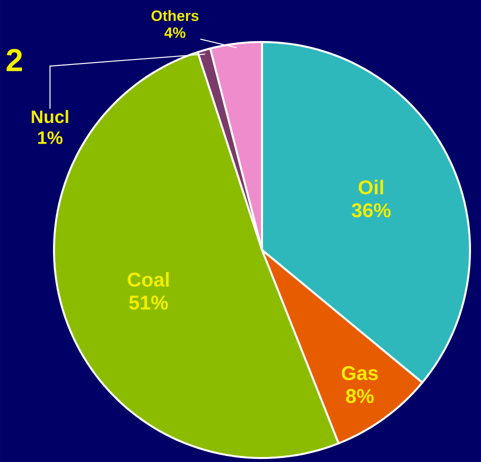 Image resolution: width=481 pixels, height=462 pixels. I want to click on slice-label: Coal, so click(148, 279).